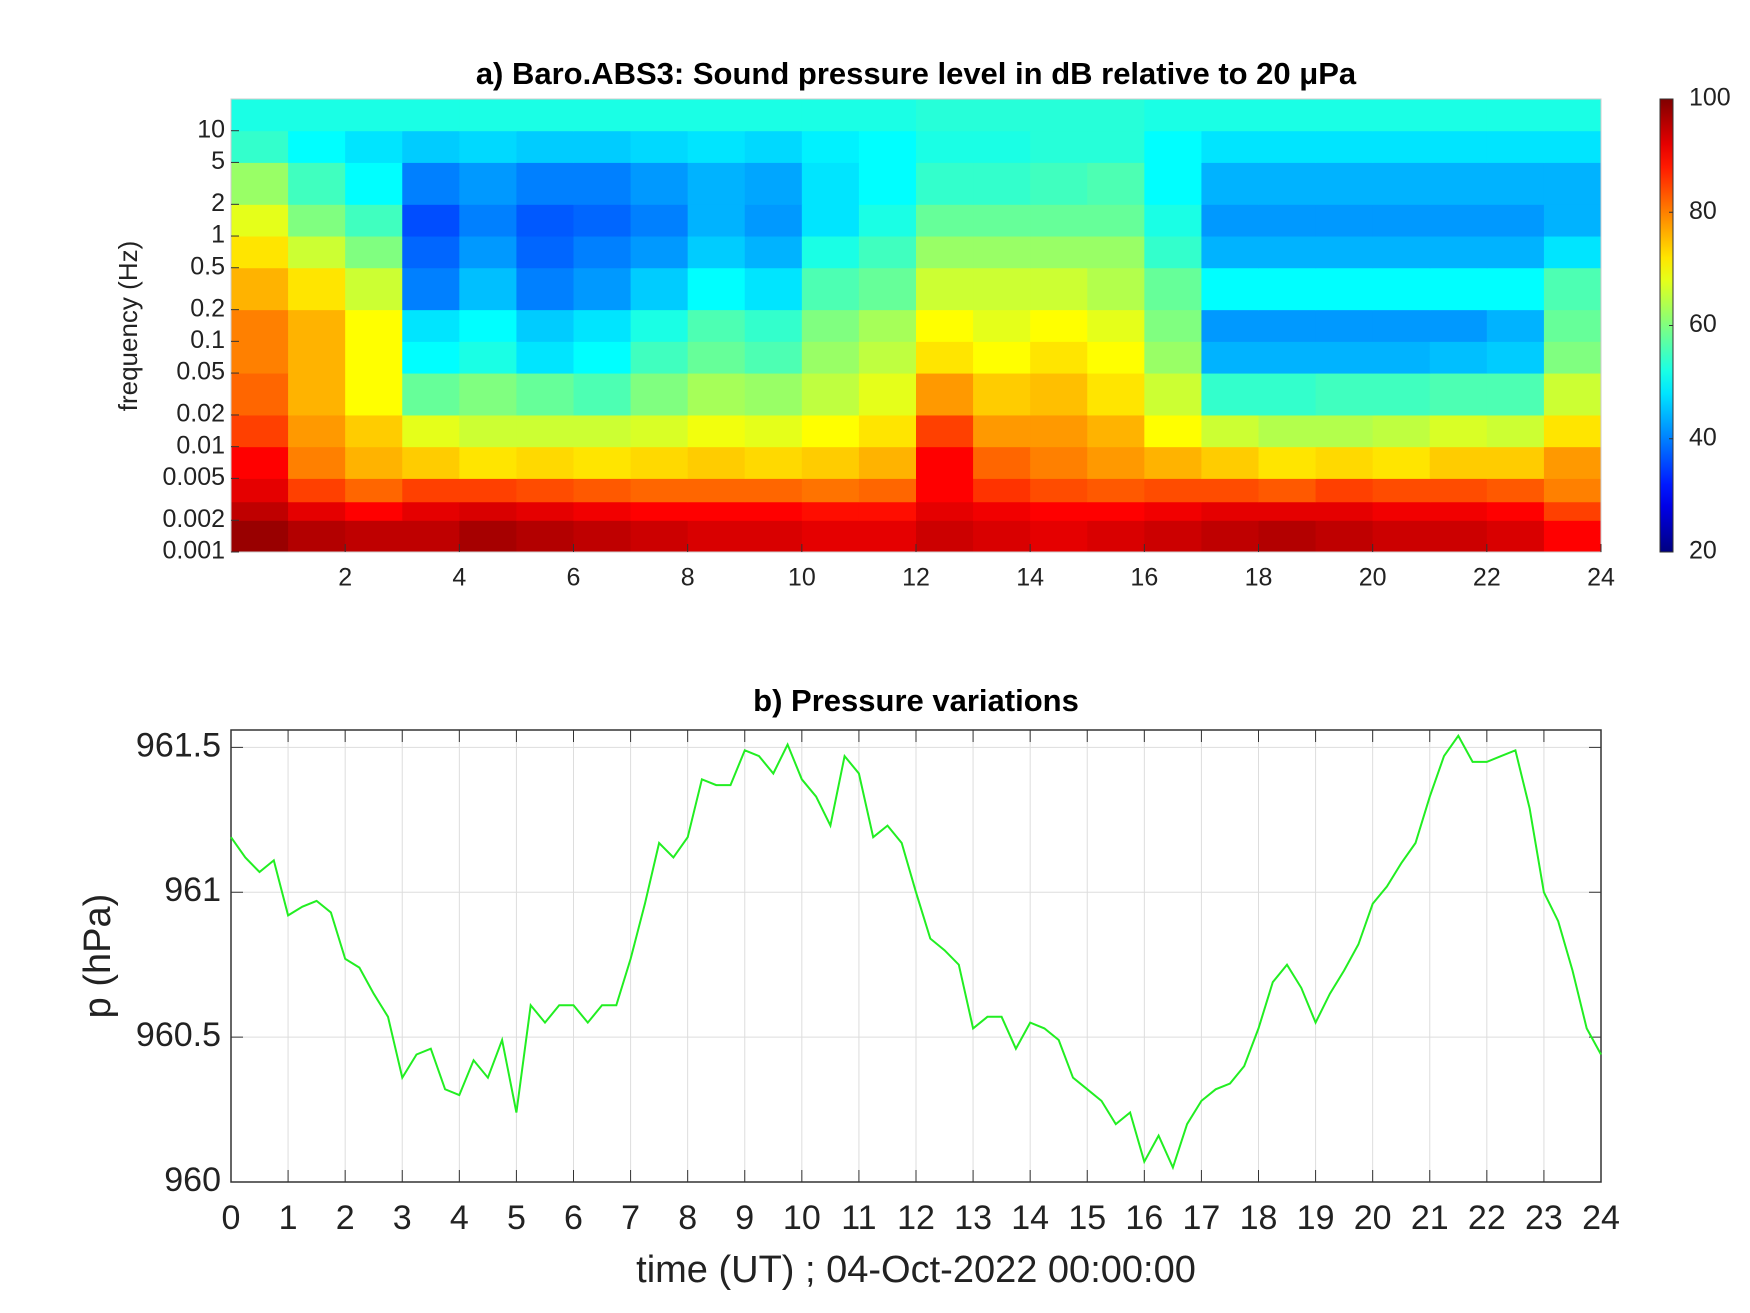 This screenshot has height=1313, width=1750. Describe the element at coordinates (178, 745) in the screenshot. I see `y-tick-label: 961.5` at that location.